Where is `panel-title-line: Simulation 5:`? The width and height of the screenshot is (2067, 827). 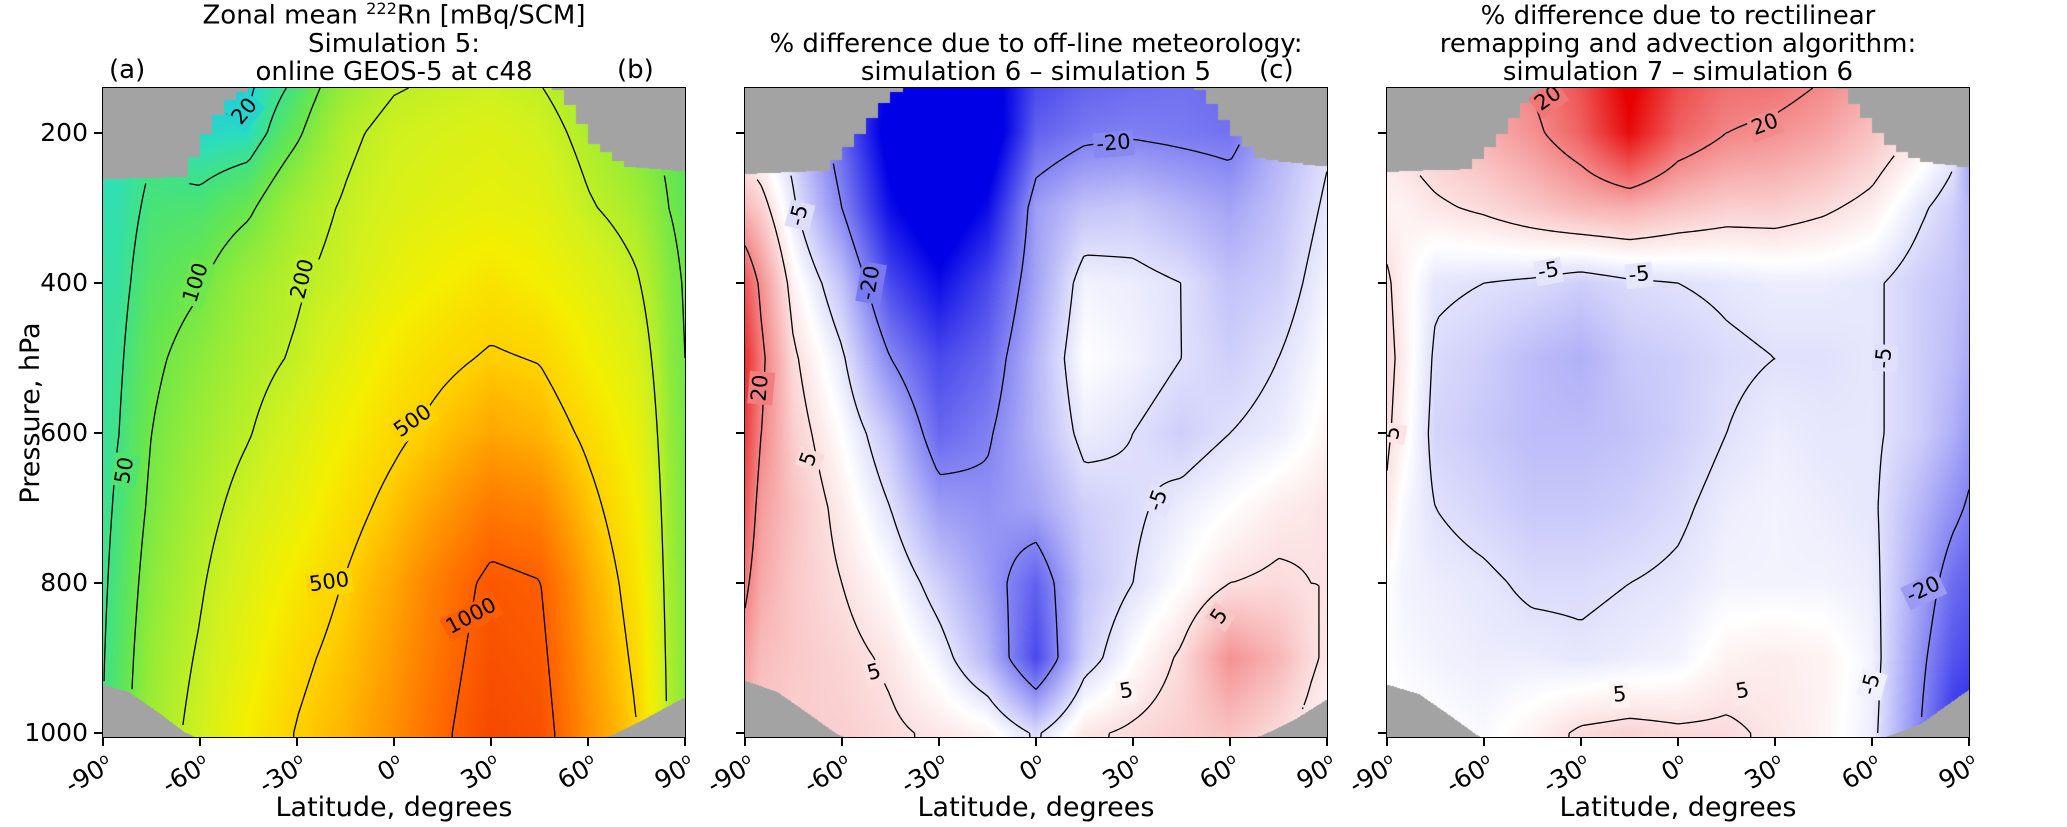 panel-title-line: Simulation 5: is located at coordinates (394, 44).